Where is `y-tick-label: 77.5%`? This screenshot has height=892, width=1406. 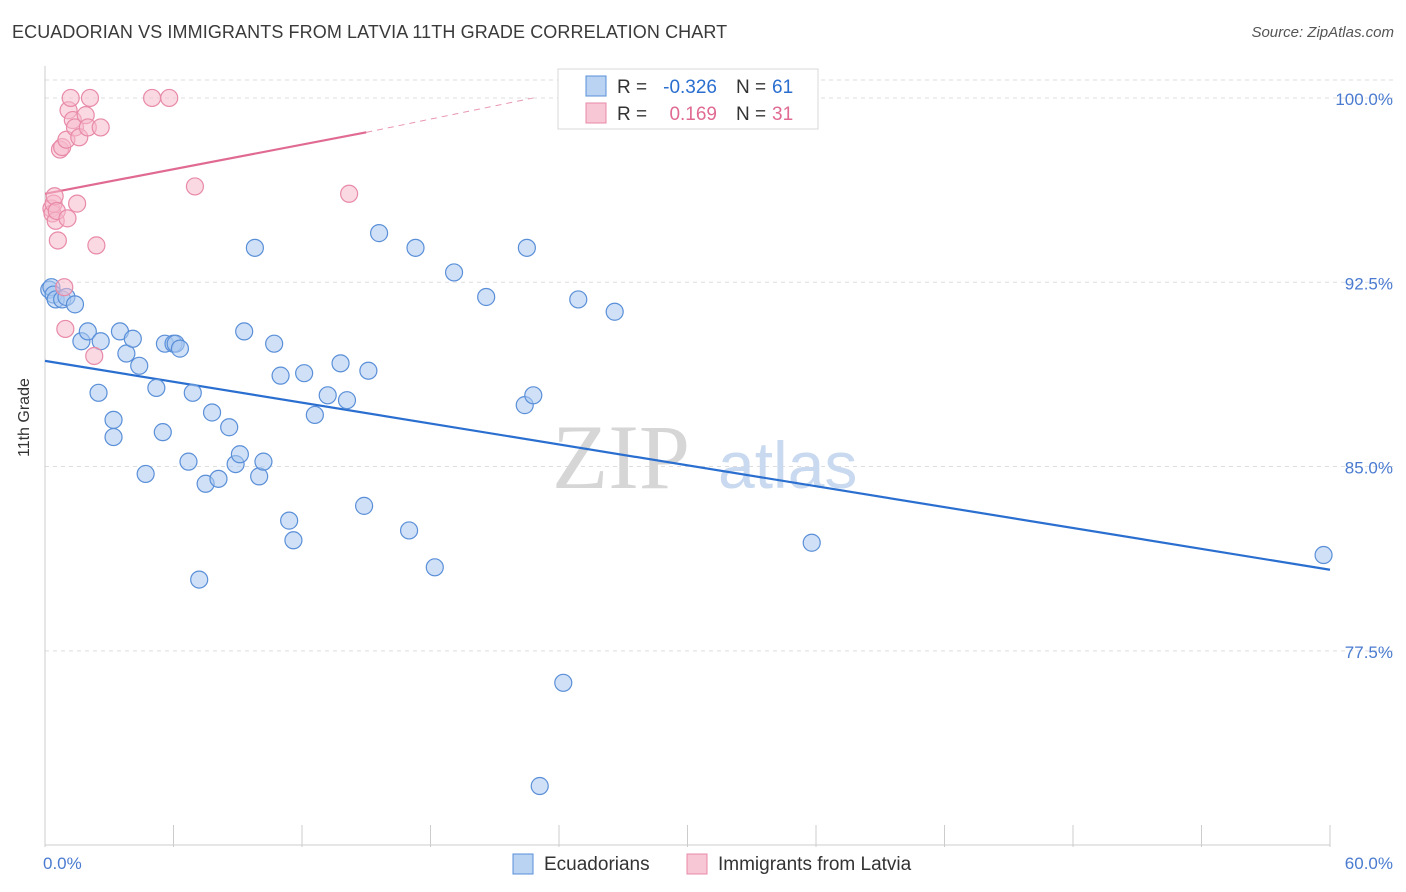 y-tick-label: 77.5% is located at coordinates (1369, 652).